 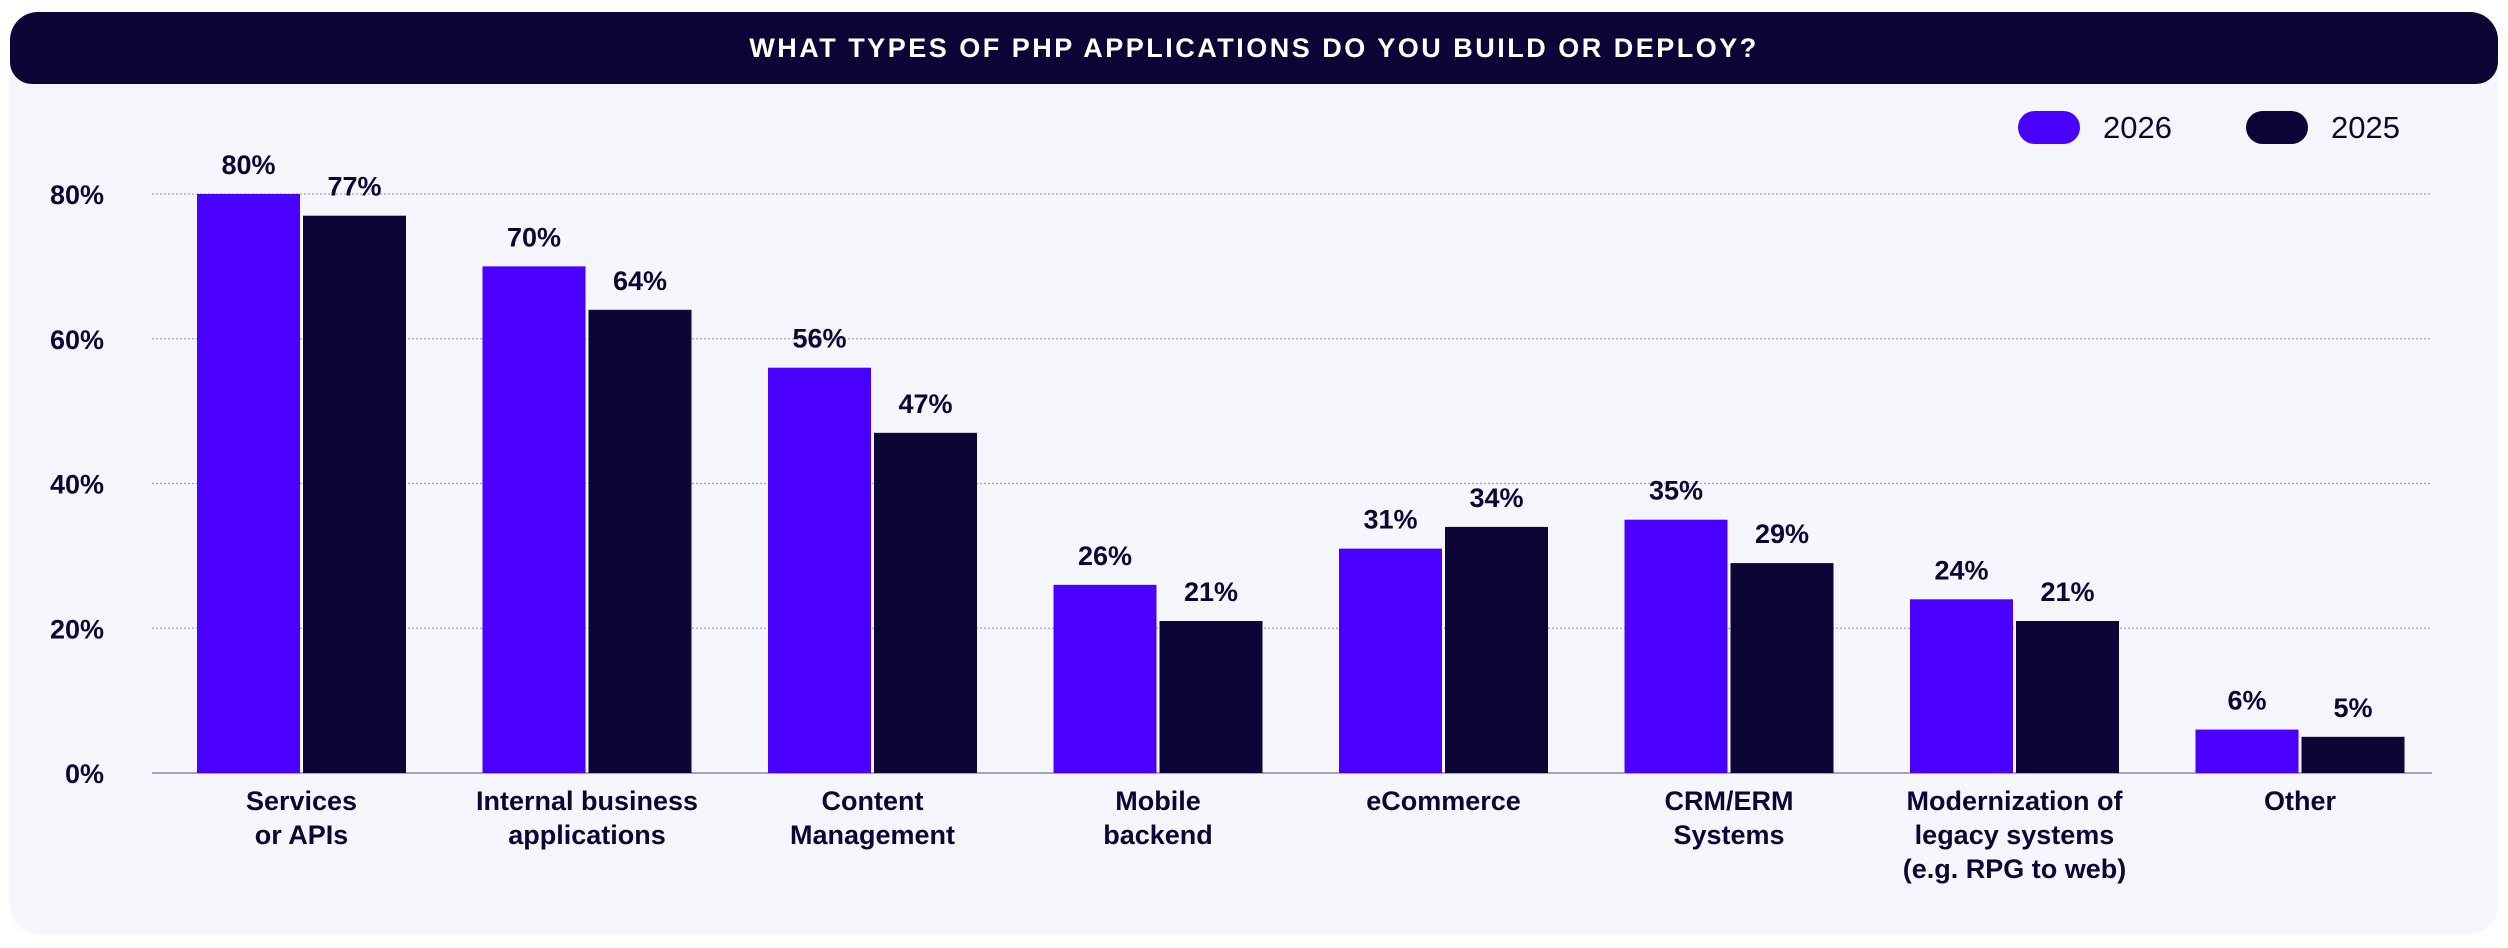 I want to click on data-label-2026: 80%, so click(x=248, y=165).